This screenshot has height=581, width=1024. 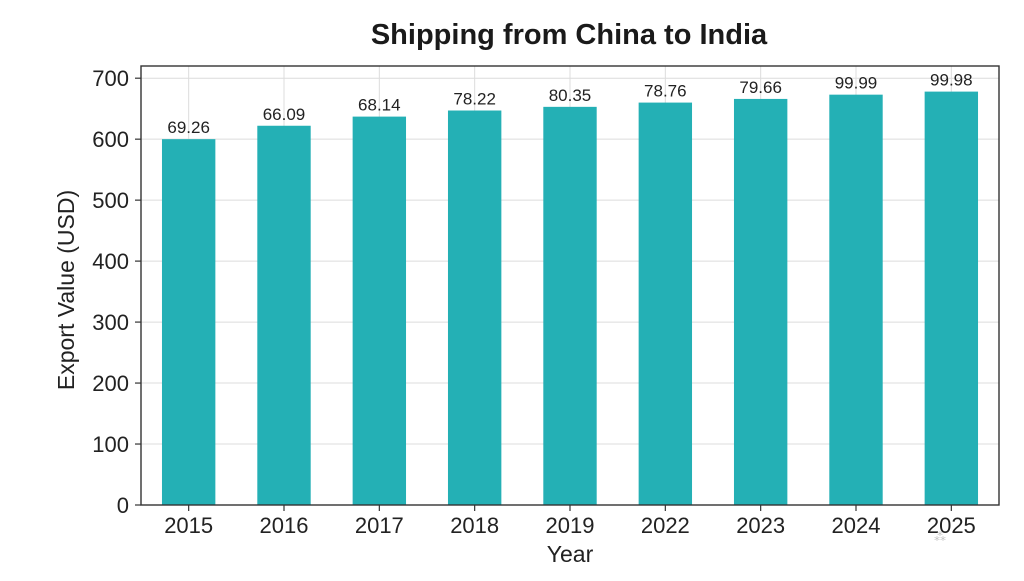 I want to click on bar-2018, so click(x=474, y=308).